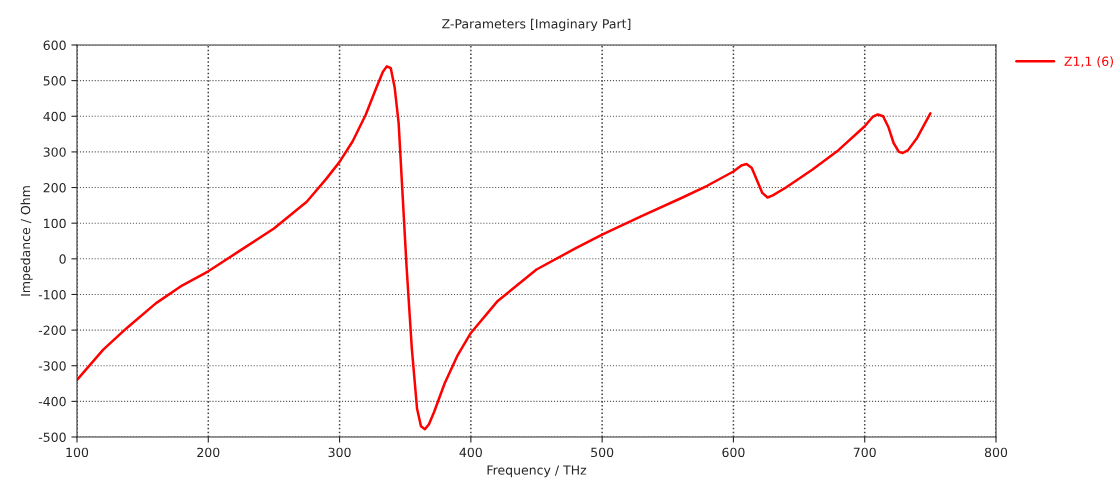 The width and height of the screenshot is (1115, 480). Describe the element at coordinates (470, 452) in the screenshot. I see `x-tick-label: 400` at that location.